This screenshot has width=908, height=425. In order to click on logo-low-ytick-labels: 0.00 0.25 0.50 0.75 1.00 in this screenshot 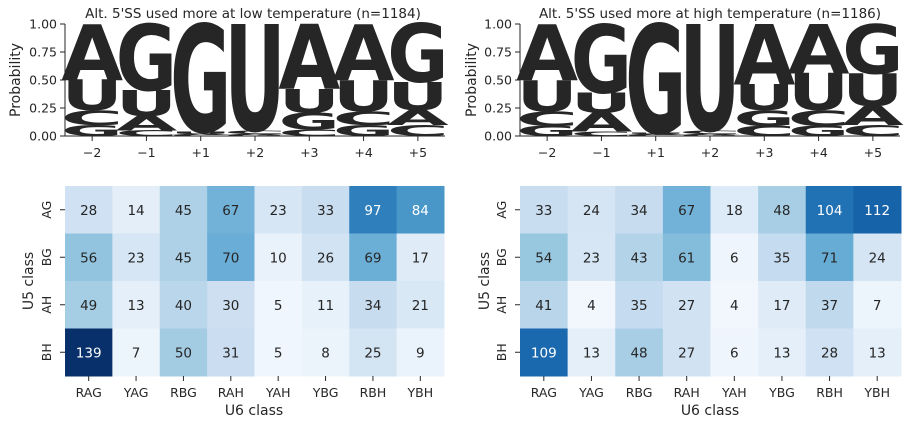, I will do `click(47, 80)`.